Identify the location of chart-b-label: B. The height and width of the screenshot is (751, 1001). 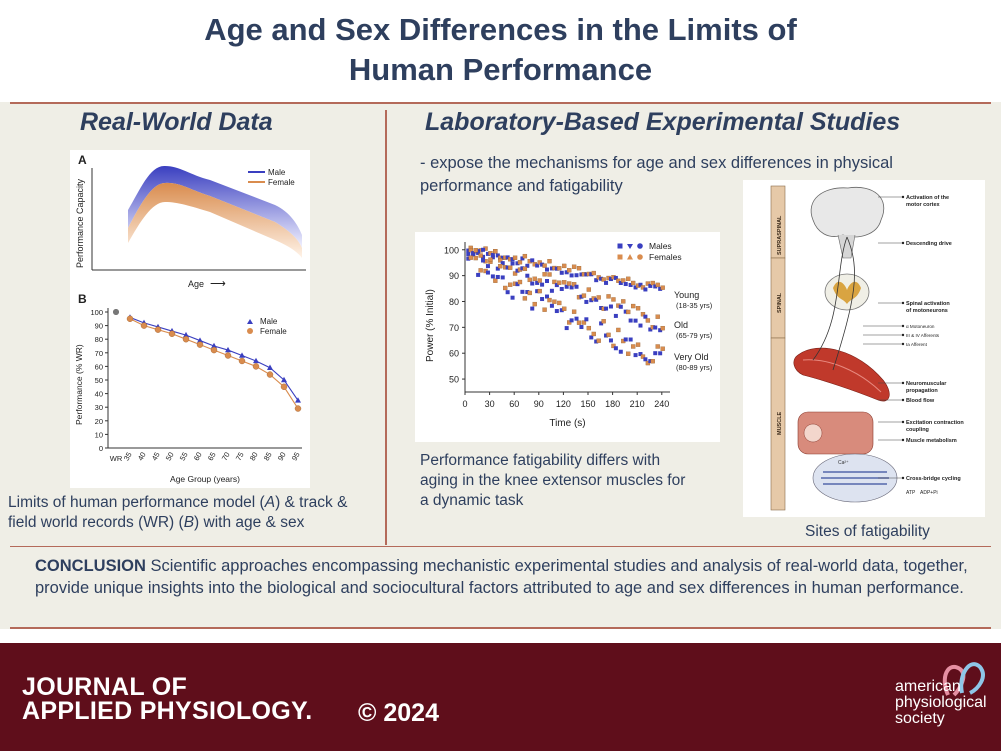
(82, 299).